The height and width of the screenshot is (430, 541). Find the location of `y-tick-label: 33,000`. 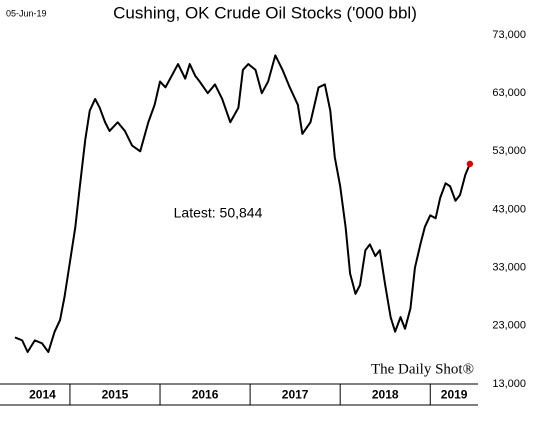

y-tick-label: 33,000 is located at coordinates (509, 268).